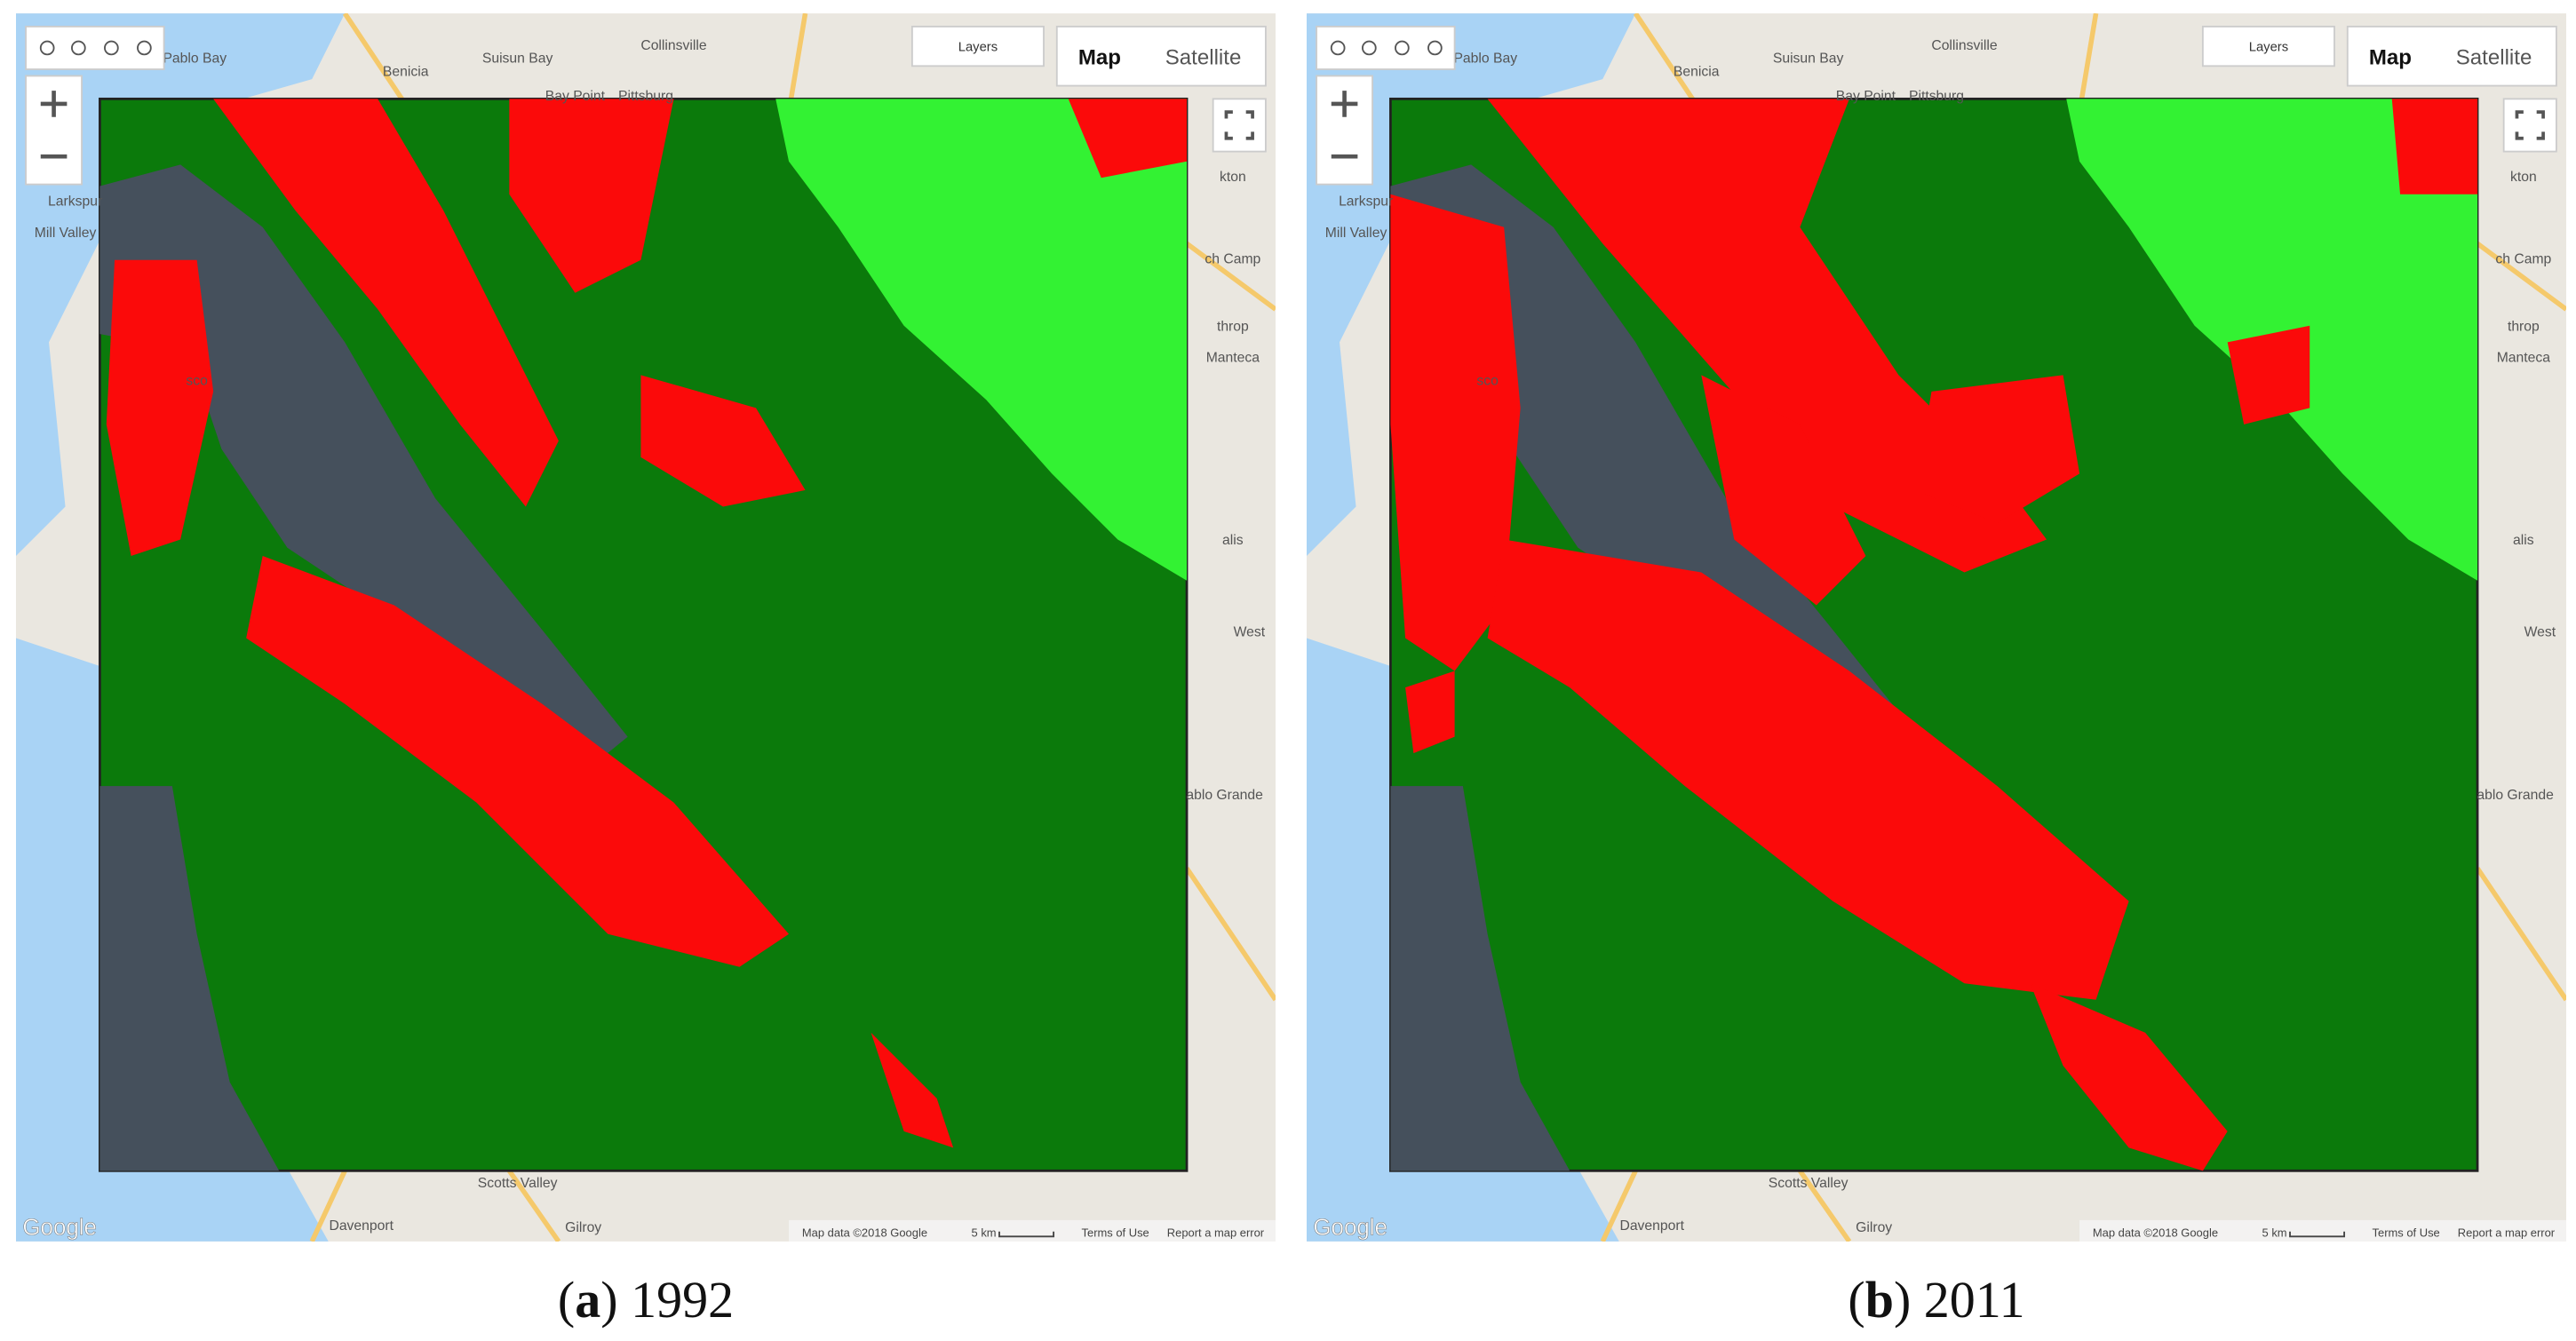 The image size is (2576, 1341). I want to click on caption-year: 2011, so click(1974, 1300).